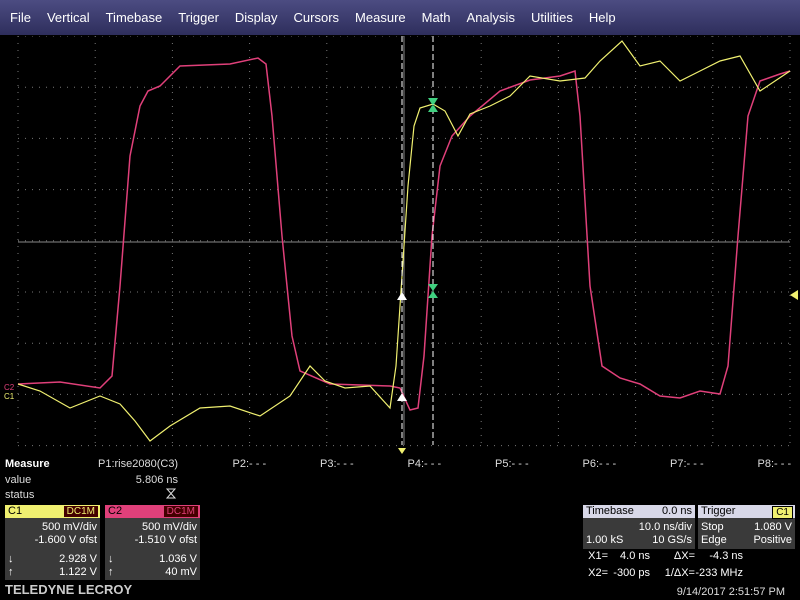 This screenshot has width=800, height=600. Describe the element at coordinates (684, 556) in the screenshot. I see `cursor-delta-label: ΔX=` at that location.